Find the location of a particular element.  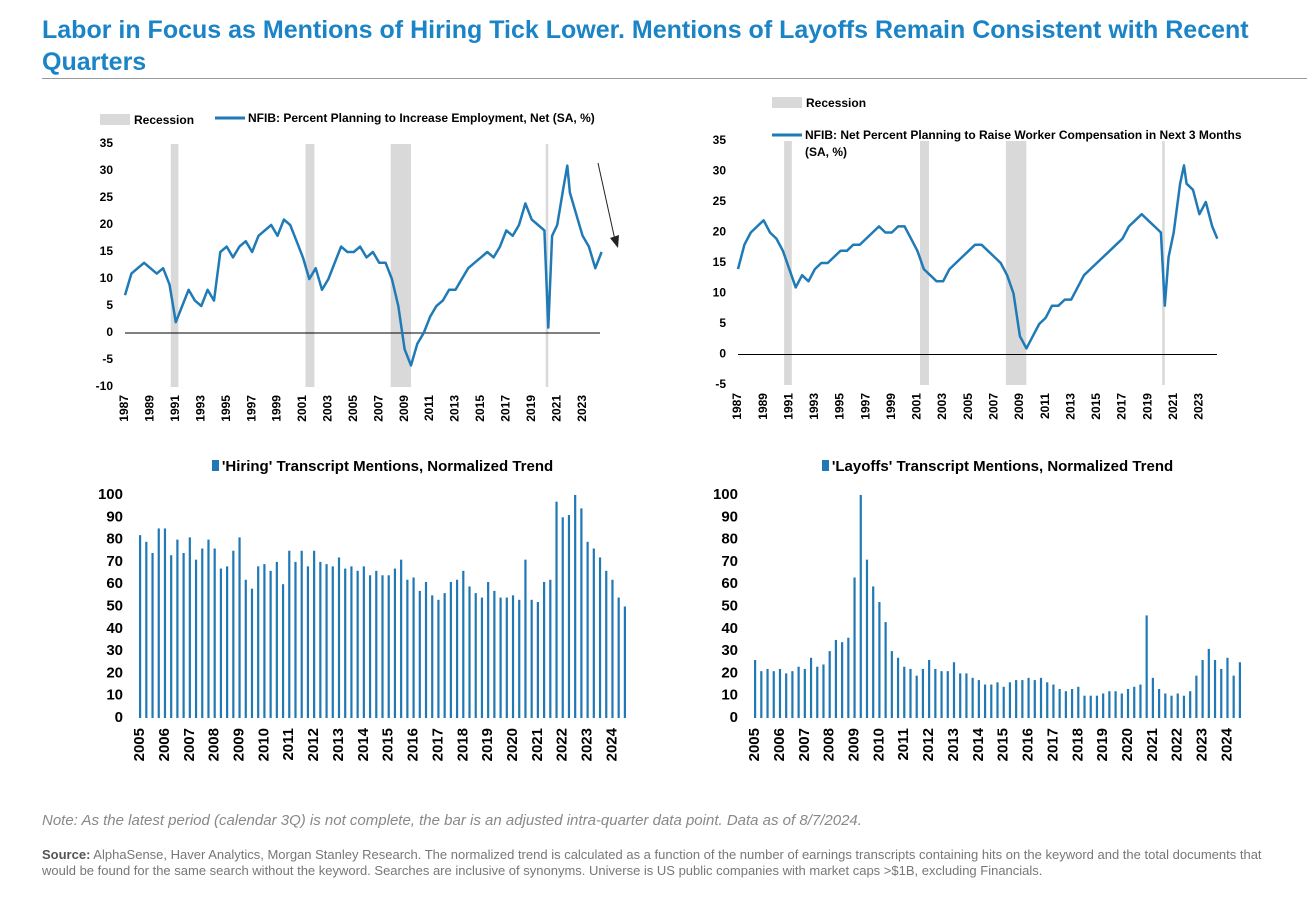

x-tick-label: 2012 is located at coordinates (928, 744).